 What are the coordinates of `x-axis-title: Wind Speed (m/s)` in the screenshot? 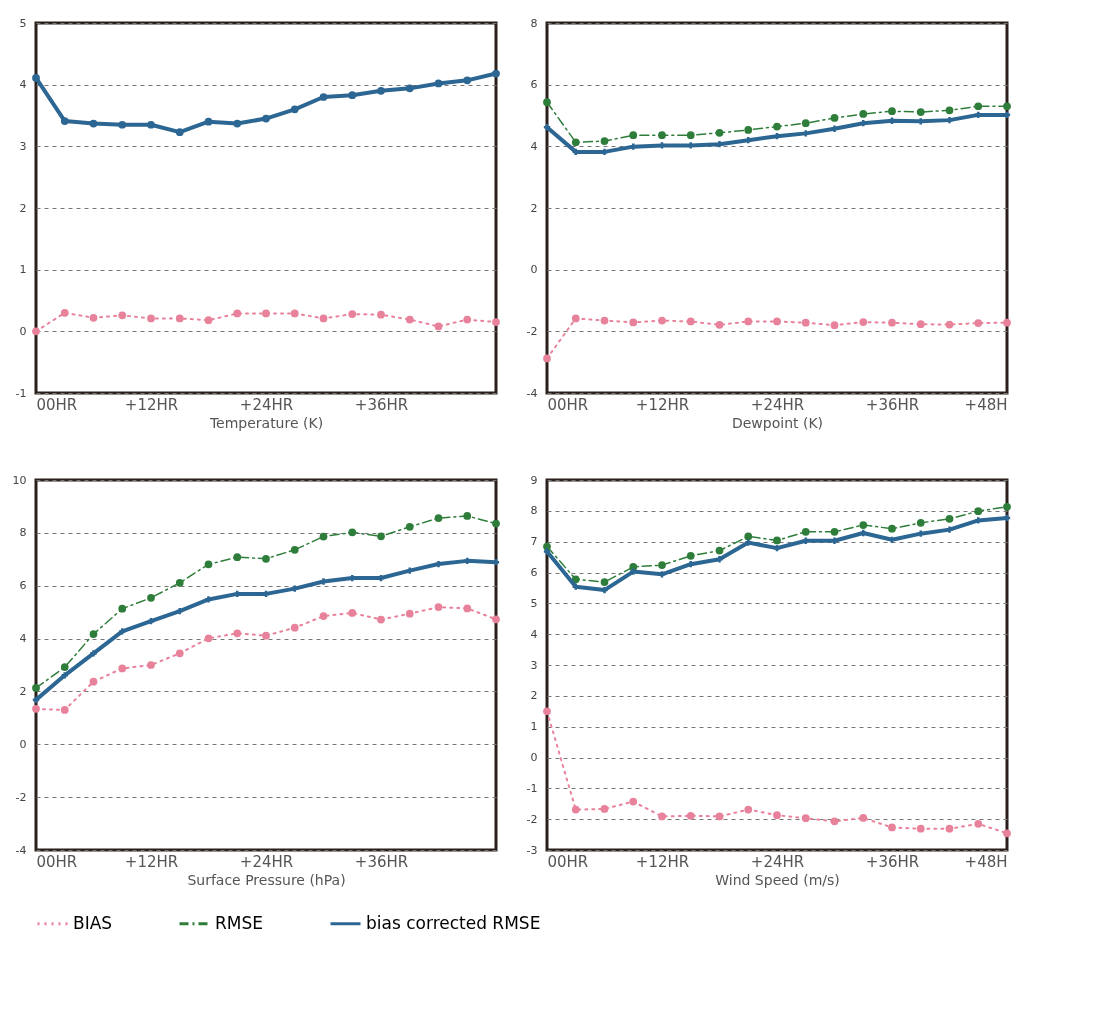 It's located at (777, 879).